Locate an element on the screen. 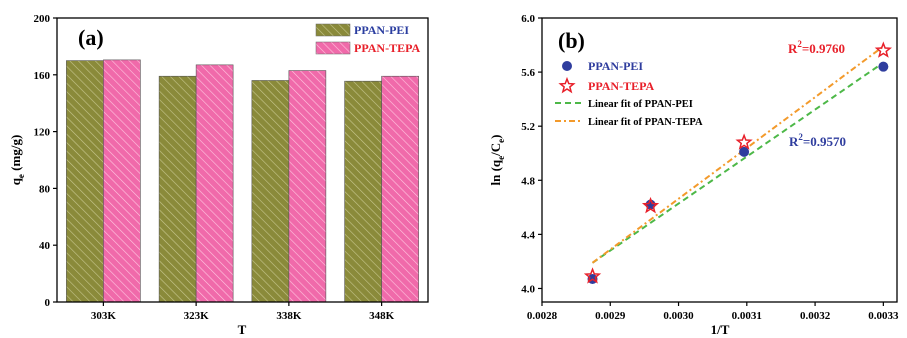  x-axis-label: T is located at coordinates (242, 329).